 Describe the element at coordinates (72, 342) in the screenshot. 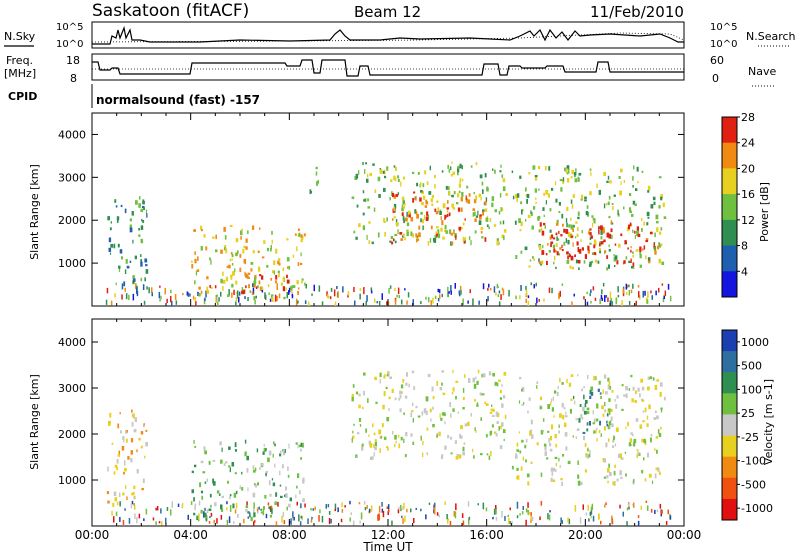

I see `velocity-ytick-label: 4000` at that location.